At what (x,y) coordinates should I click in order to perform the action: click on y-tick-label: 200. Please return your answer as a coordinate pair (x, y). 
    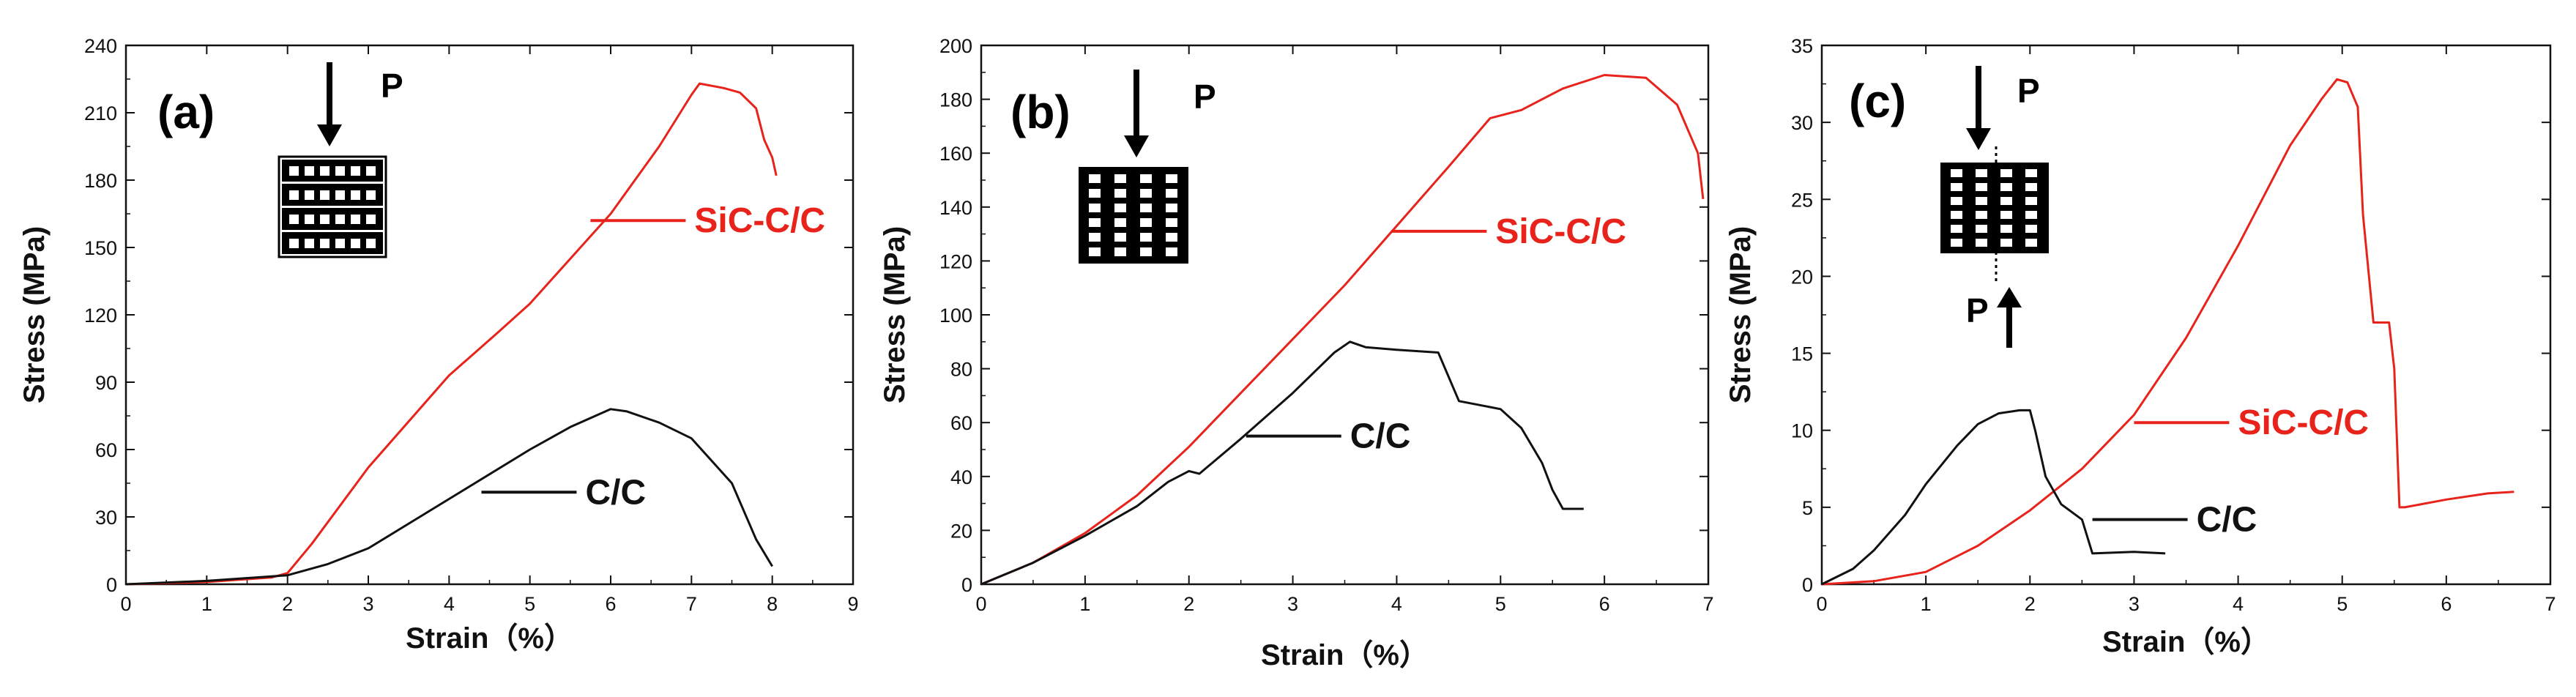
    Looking at the image, I should click on (955, 46).